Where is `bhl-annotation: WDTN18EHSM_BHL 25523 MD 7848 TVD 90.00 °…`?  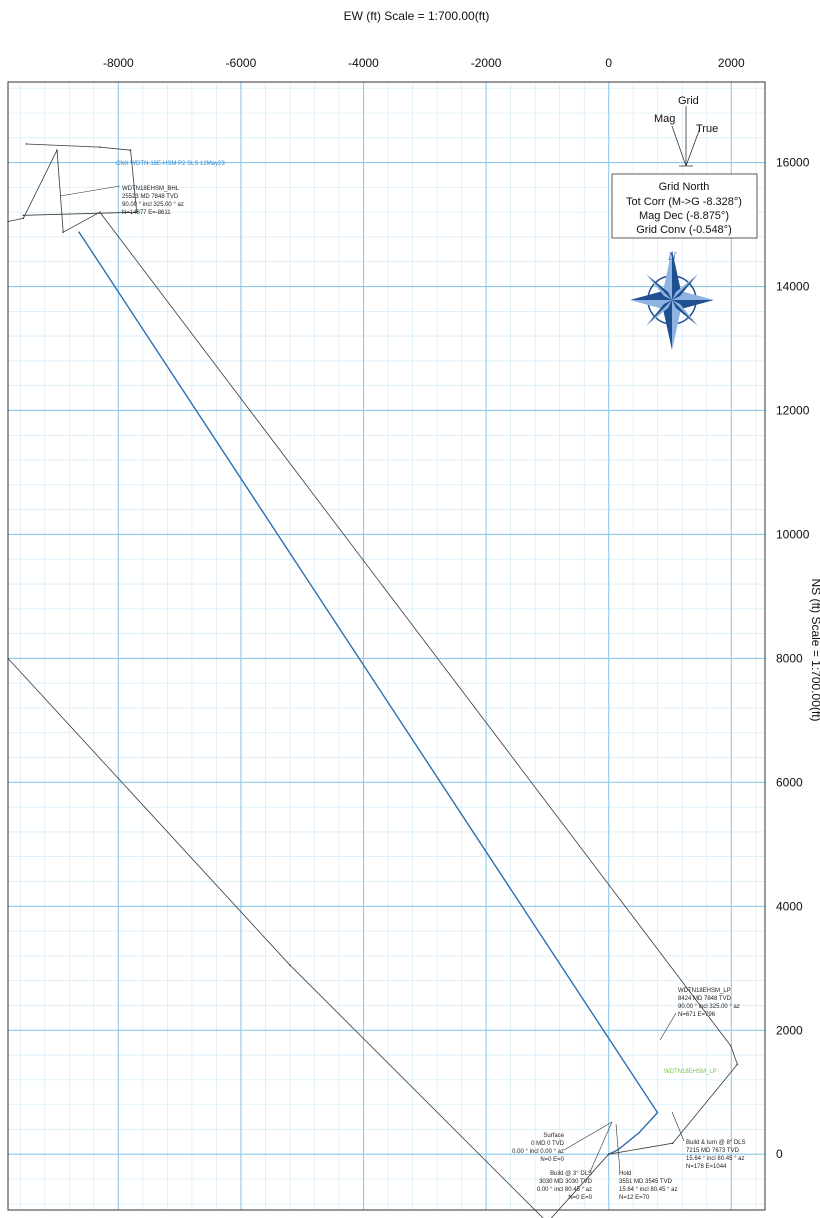
bhl-annotation: WDTN18EHSM_BHL 25523 MD 7848 TVD 90.00 °… is located at coordinates (153, 201).